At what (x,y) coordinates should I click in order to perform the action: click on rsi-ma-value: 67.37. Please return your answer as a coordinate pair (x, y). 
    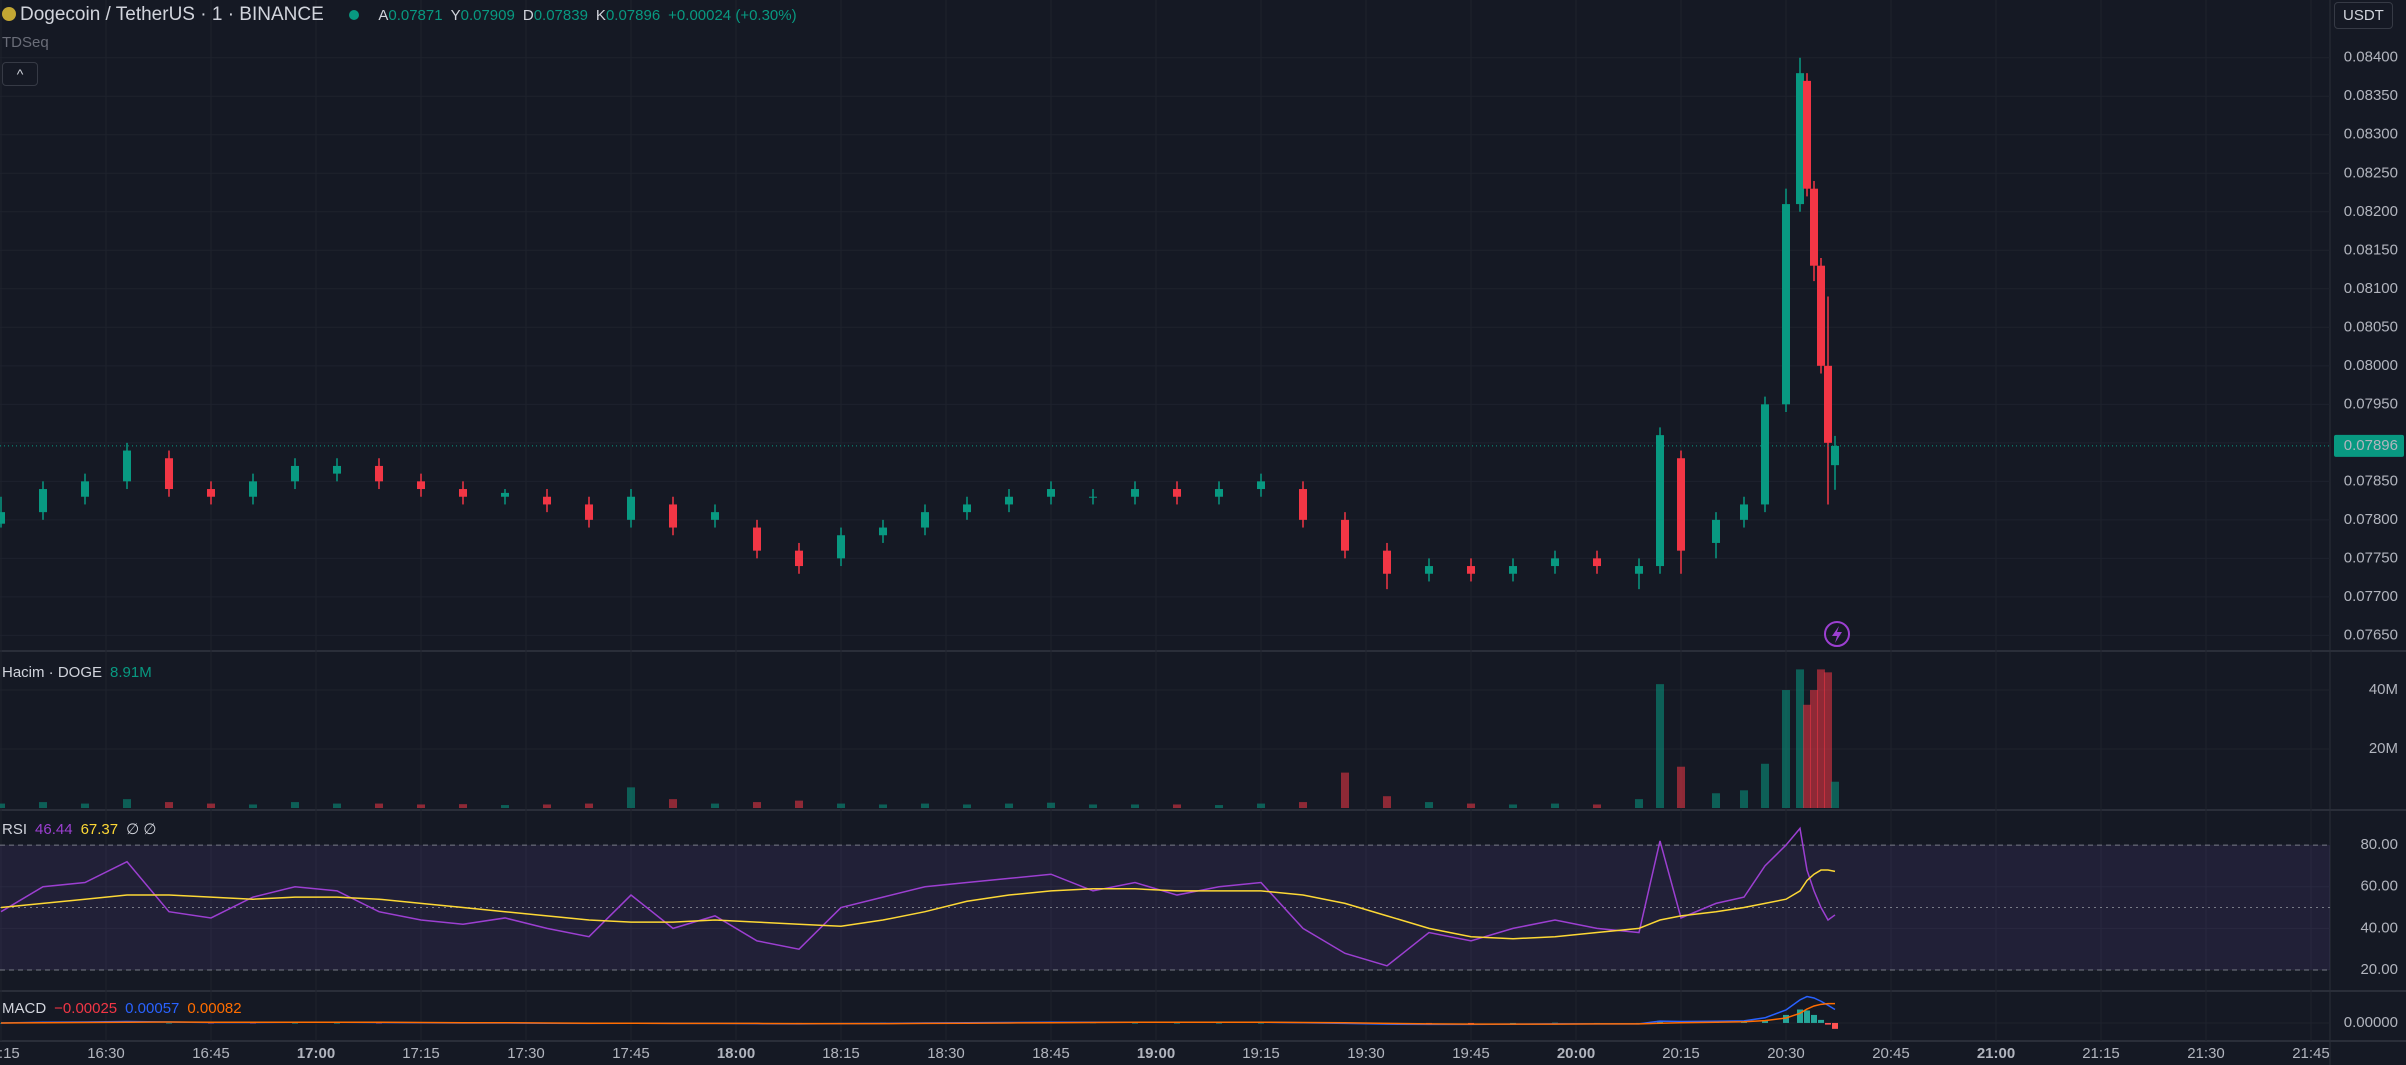
    Looking at the image, I should click on (99, 829).